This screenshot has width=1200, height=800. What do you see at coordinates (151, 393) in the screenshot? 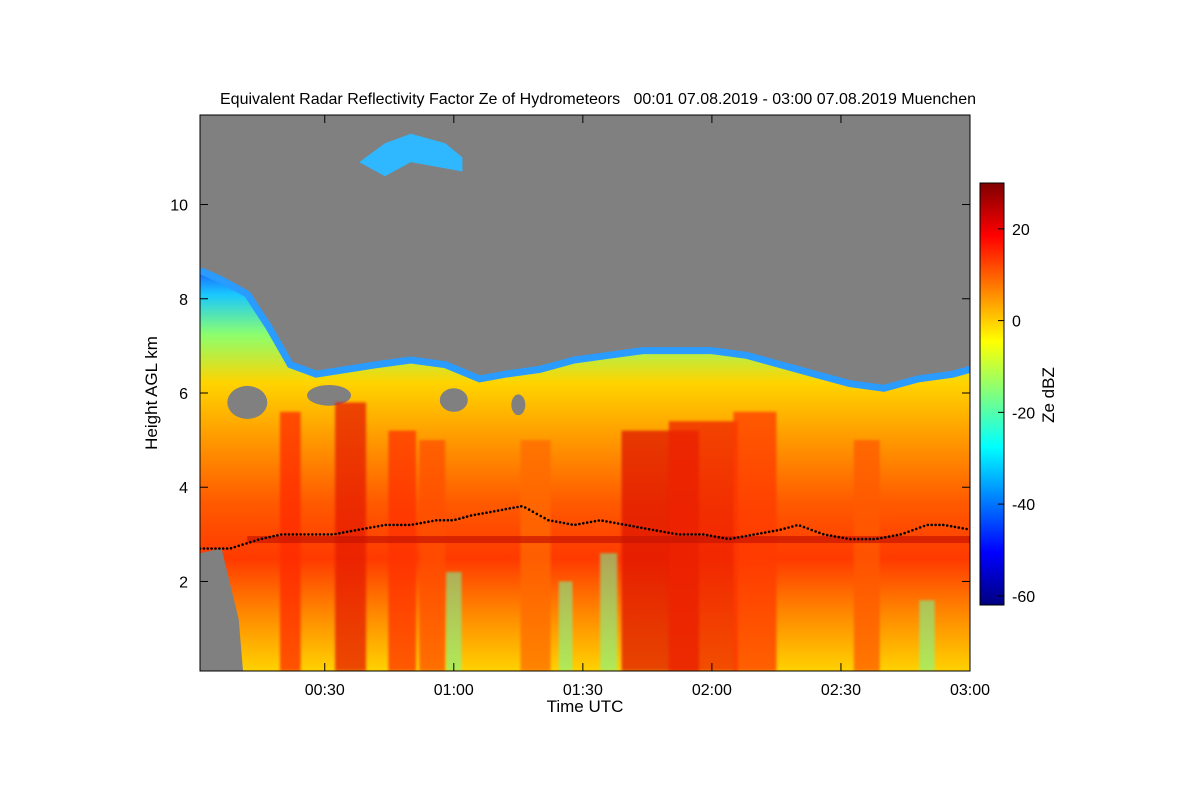
I see `y-axis-label: Height AGL km` at bounding box center [151, 393].